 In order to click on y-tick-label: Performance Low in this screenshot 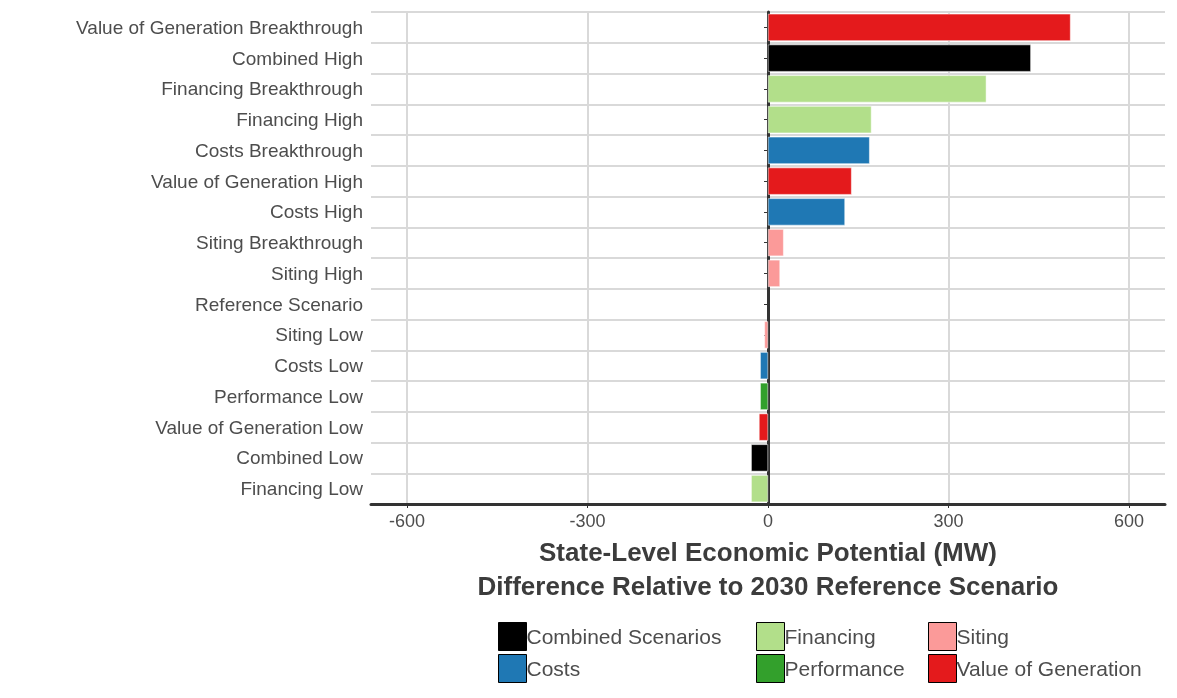, I will do `click(289, 396)`.